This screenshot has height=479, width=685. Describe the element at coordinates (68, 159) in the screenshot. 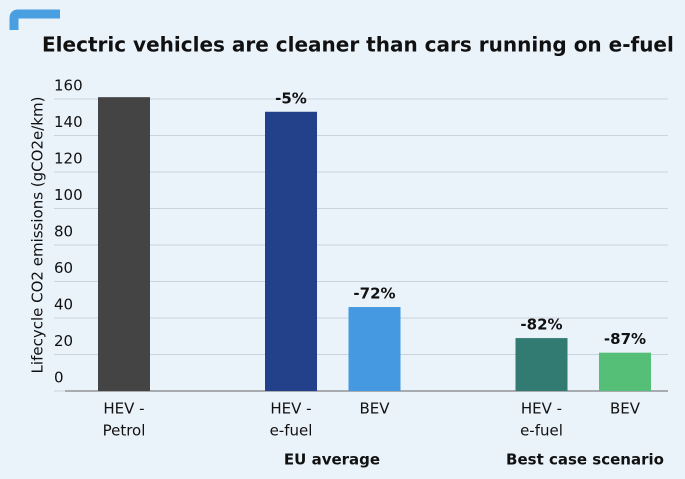

I see `y-tick-label: 120` at that location.